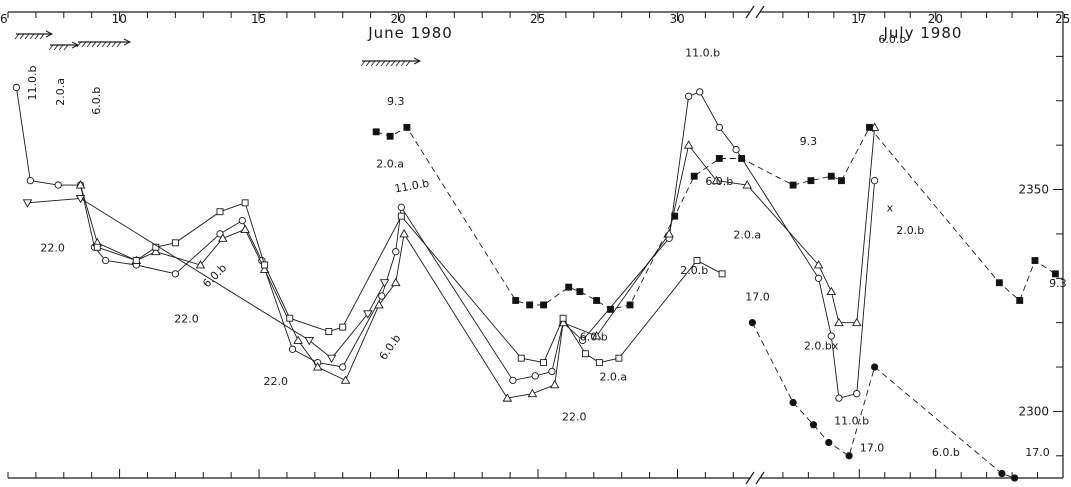 This screenshot has height=487, width=1071. What do you see at coordinates (1033, 411) in the screenshot?
I see `y-tick-label-2300: 2300` at bounding box center [1033, 411].